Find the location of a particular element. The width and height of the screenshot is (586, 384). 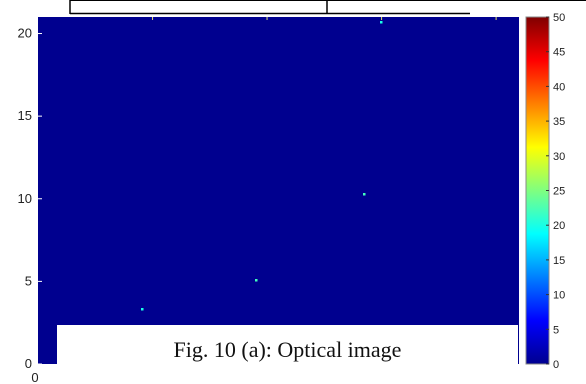

y-tick-label: 0 is located at coordinates (28, 363).